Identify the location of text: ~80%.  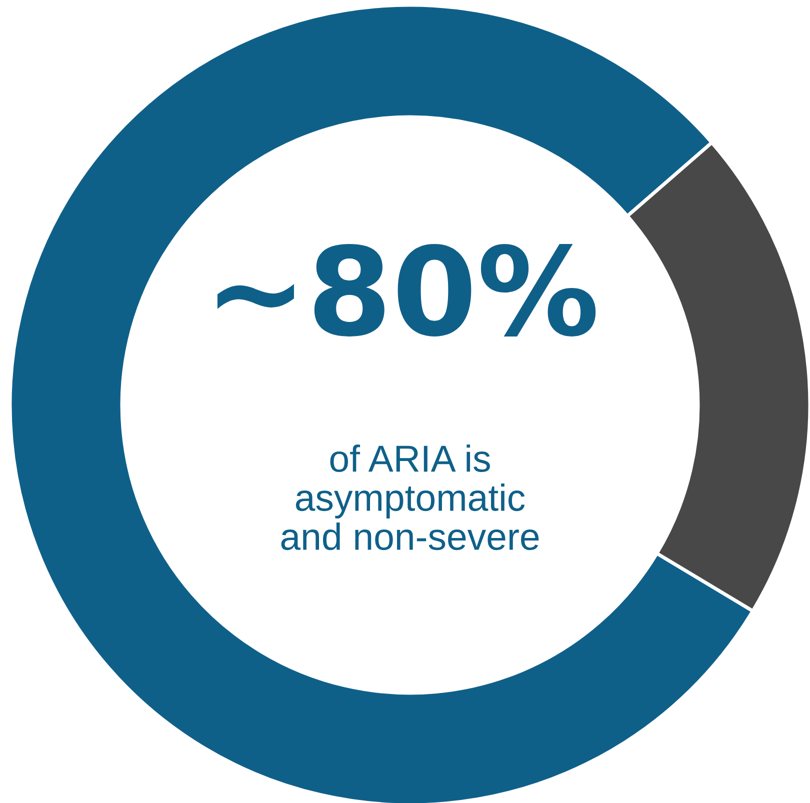
(406, 290).